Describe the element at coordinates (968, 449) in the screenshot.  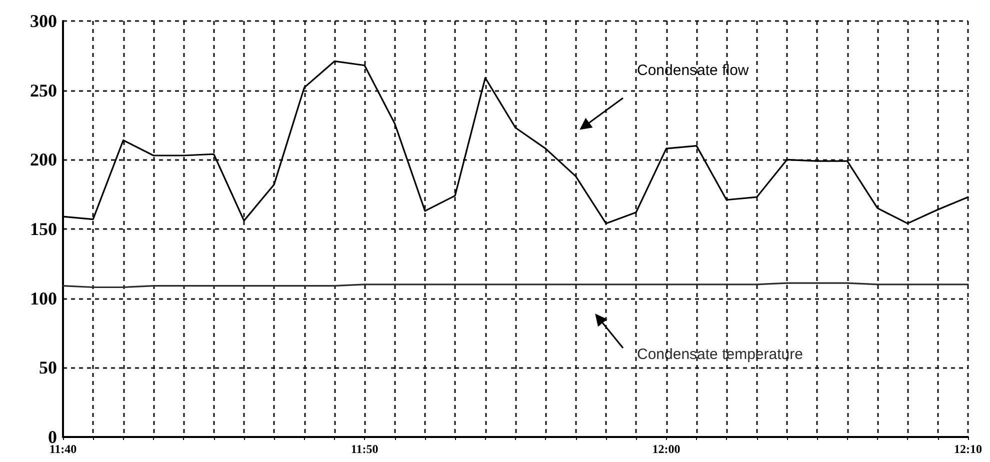
I see `x-tick-label: 12:10` at that location.